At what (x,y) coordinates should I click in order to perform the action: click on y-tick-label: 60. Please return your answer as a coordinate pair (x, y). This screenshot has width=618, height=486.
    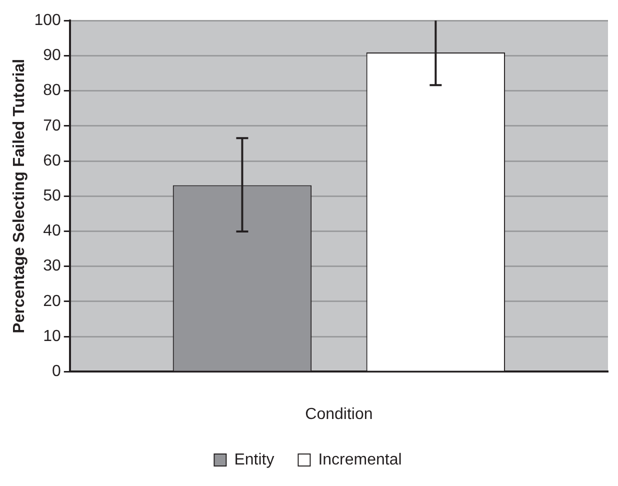
    Looking at the image, I should click on (52, 161).